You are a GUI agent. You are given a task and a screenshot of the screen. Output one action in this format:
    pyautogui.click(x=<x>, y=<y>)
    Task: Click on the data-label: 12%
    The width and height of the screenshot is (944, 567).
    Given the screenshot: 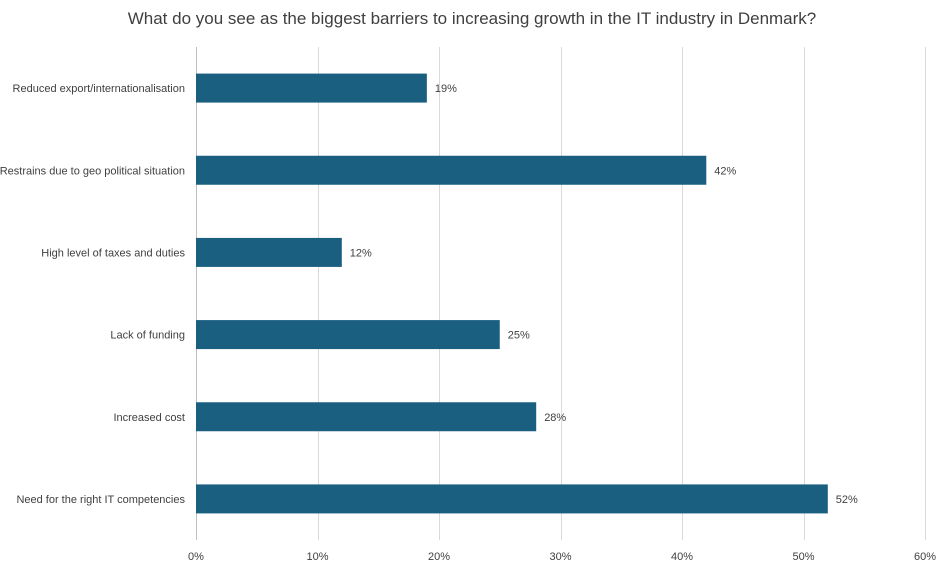 What is the action you would take?
    pyautogui.click(x=361, y=253)
    